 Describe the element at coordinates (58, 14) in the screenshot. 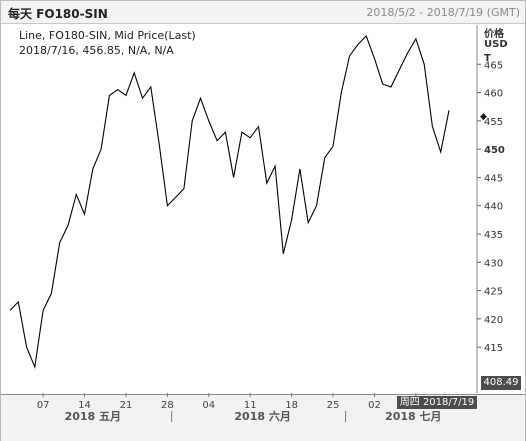

I see `chart-title: 每天 FO180-SIN` at that location.